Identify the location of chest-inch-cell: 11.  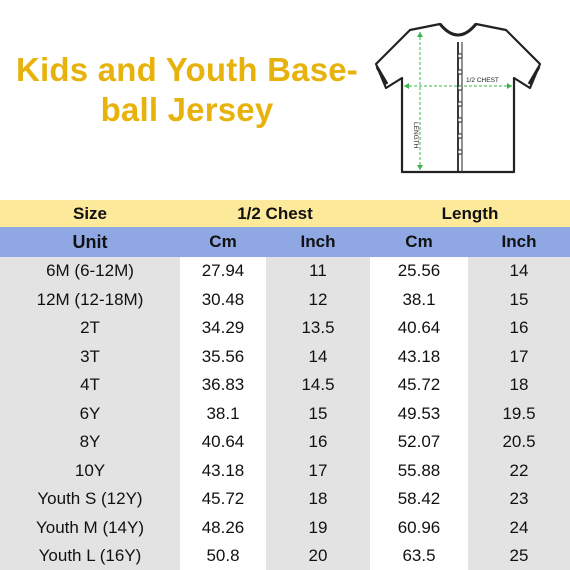
(318, 271).